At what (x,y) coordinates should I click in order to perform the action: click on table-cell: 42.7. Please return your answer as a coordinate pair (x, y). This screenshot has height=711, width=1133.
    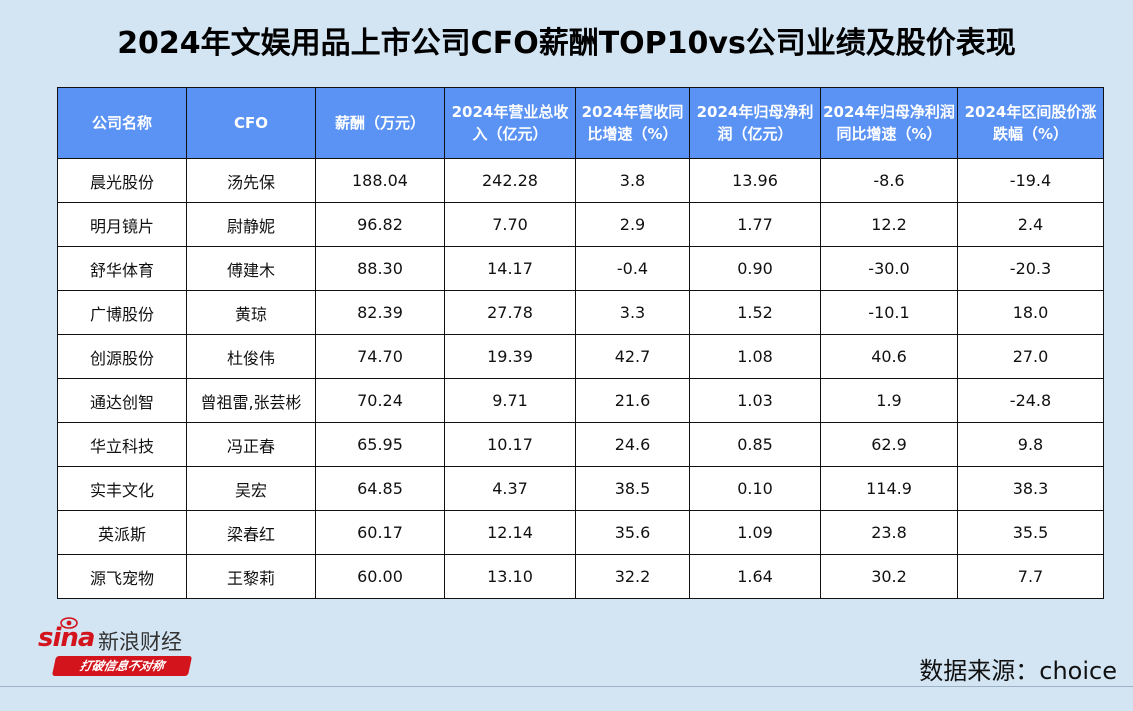
    Looking at the image, I should click on (632, 356).